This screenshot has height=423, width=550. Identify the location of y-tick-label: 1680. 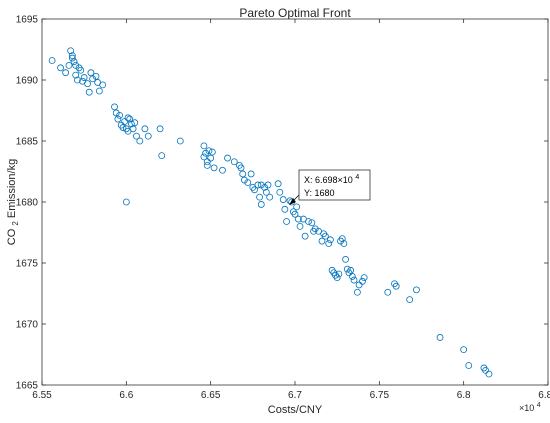
(27, 203).